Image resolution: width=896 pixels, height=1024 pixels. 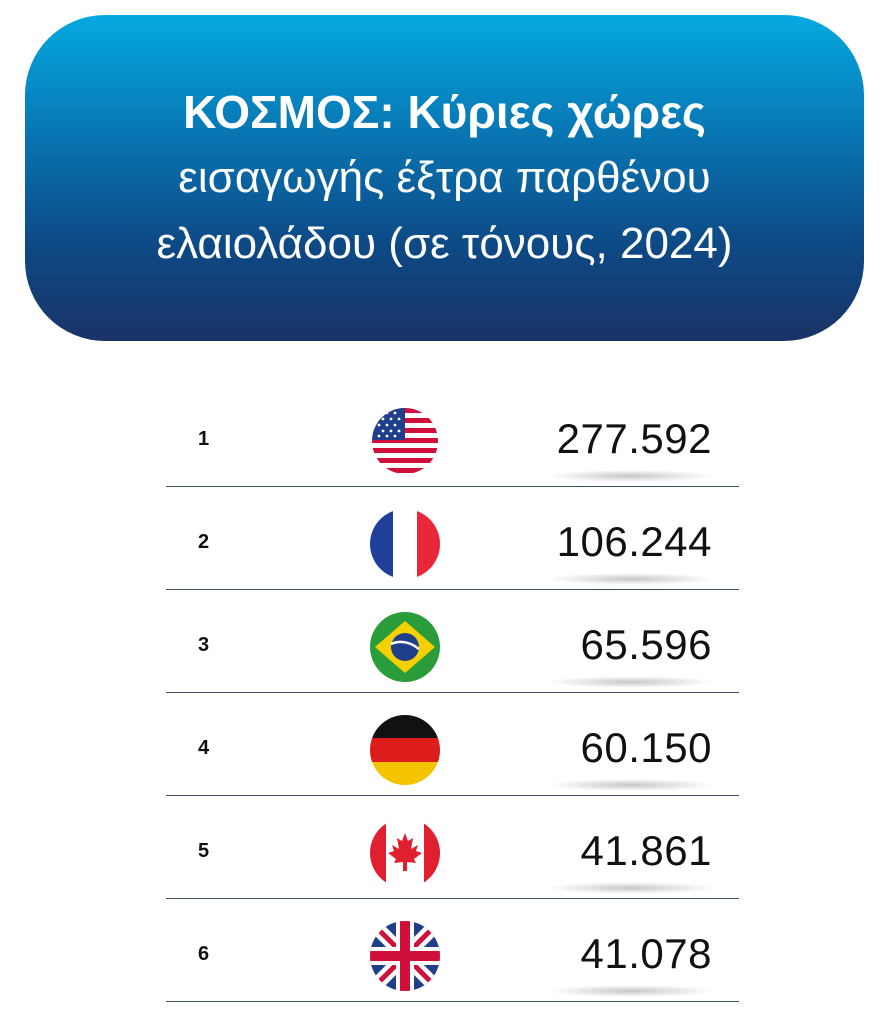 I want to click on value-label: 106.244, so click(x=634, y=541).